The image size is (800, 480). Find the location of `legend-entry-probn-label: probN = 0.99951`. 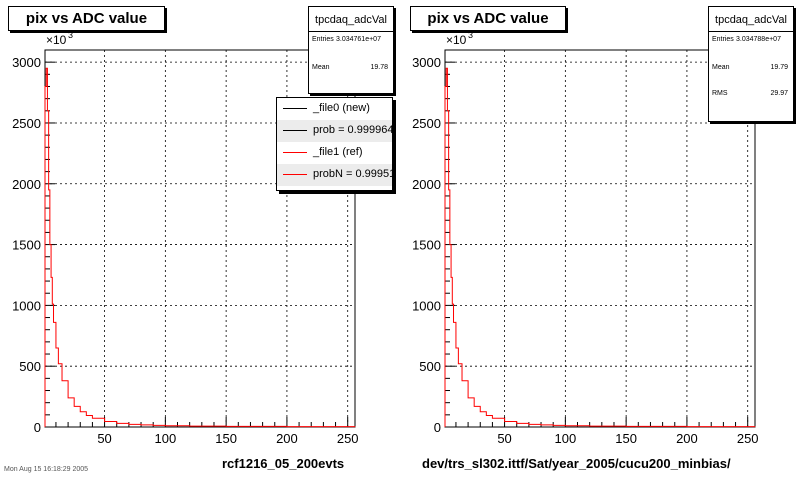

legend-entry-probn-label: probN = 0.99951 is located at coordinates (352, 174).